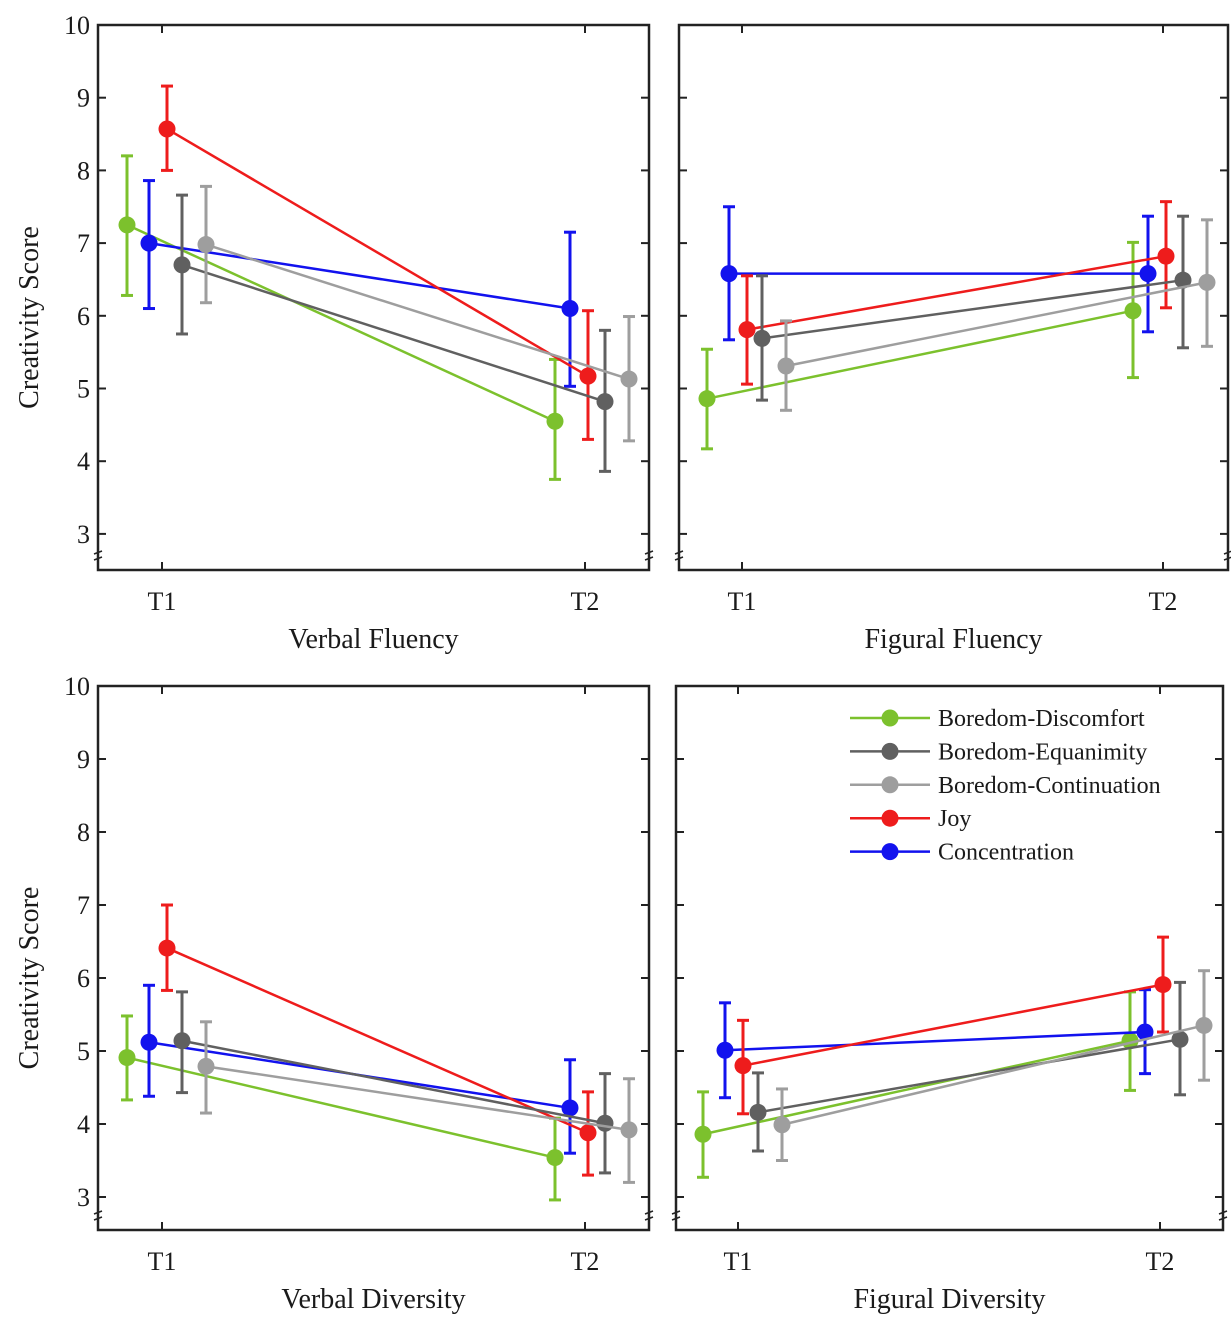 The image size is (1231, 1318). Describe the element at coordinates (373, 1299) in the screenshot. I see `x-axis-title: Verbal Diversity` at that location.